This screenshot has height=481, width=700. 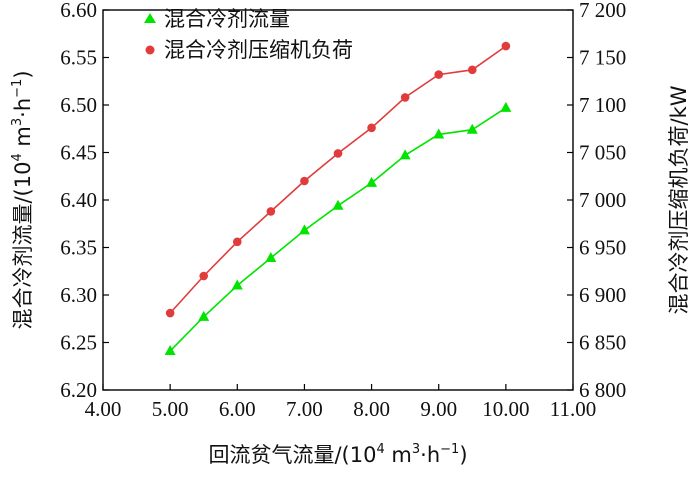 What do you see at coordinates (237, 409) in the screenshot?
I see `x-tick-label: 6.00` at bounding box center [237, 409].